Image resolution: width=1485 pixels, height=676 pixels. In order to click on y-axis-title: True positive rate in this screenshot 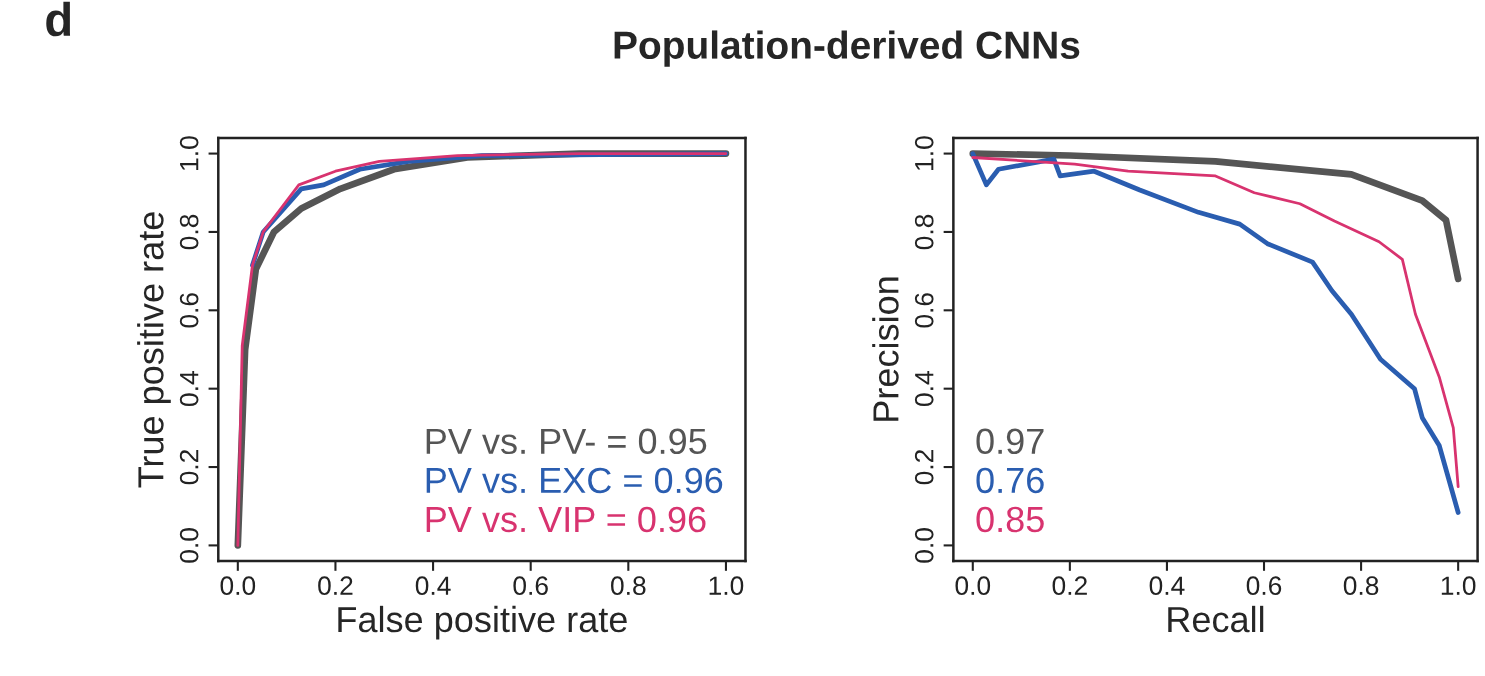, I will do `click(154, 350)`.